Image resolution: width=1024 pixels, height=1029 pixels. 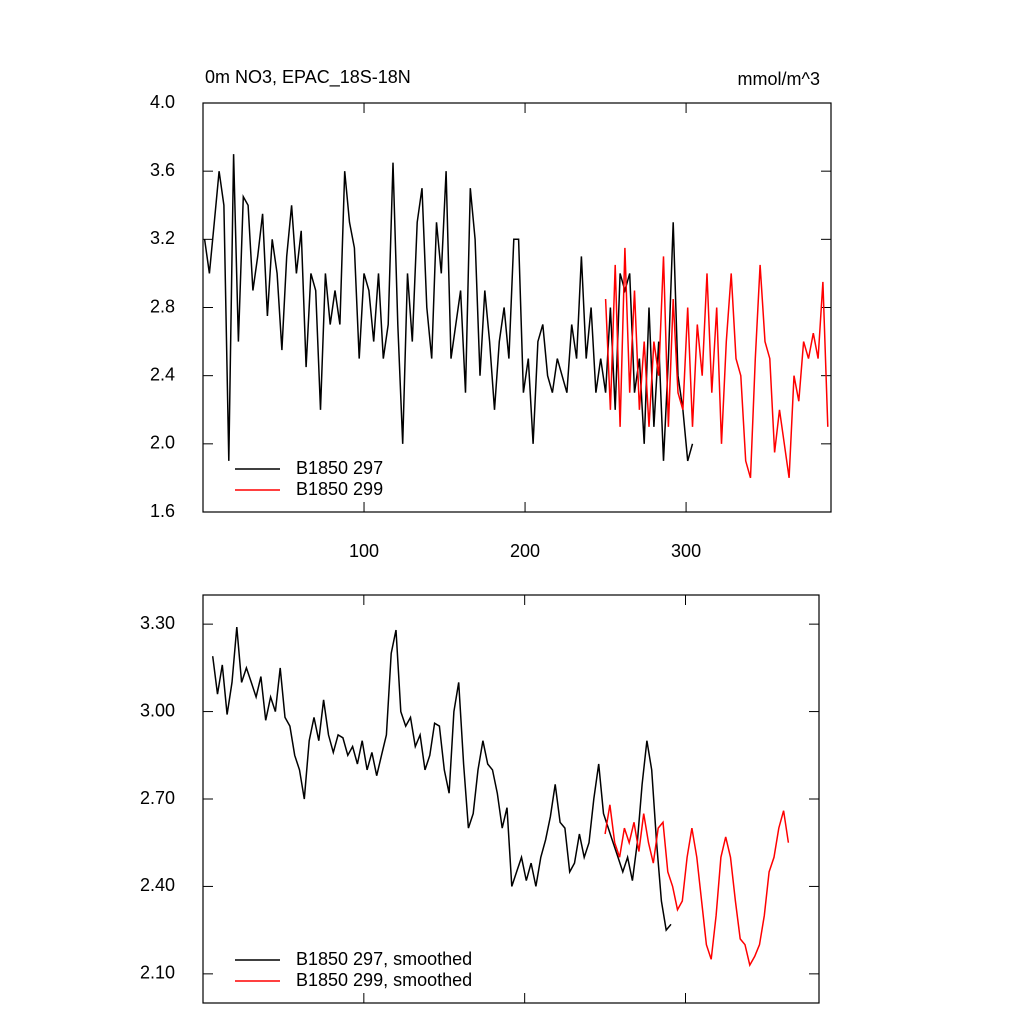 I want to click on chart-title: 0m NO3, EPAC_18S-18N, so click(x=308, y=77).